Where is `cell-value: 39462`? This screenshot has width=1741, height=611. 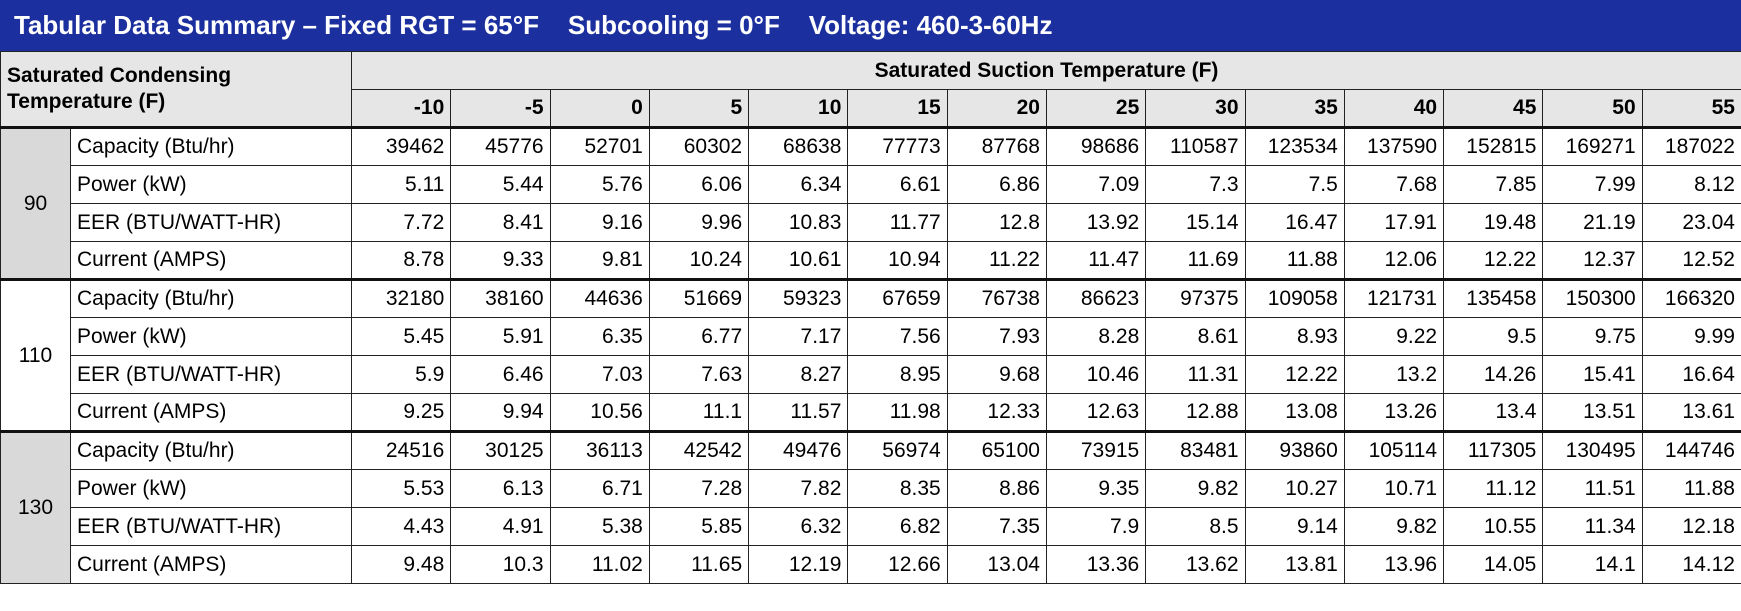 cell-value: 39462 is located at coordinates (401, 146).